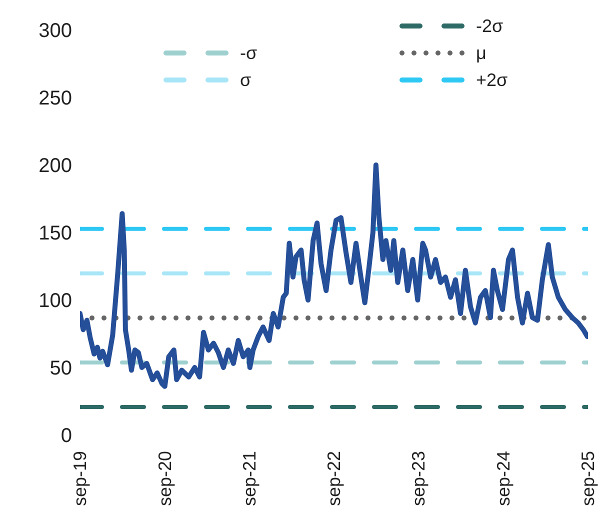 The height and width of the screenshot is (525, 600). Describe the element at coordinates (418, 478) in the screenshot. I see `x-tick-label: sep-23` at that location.